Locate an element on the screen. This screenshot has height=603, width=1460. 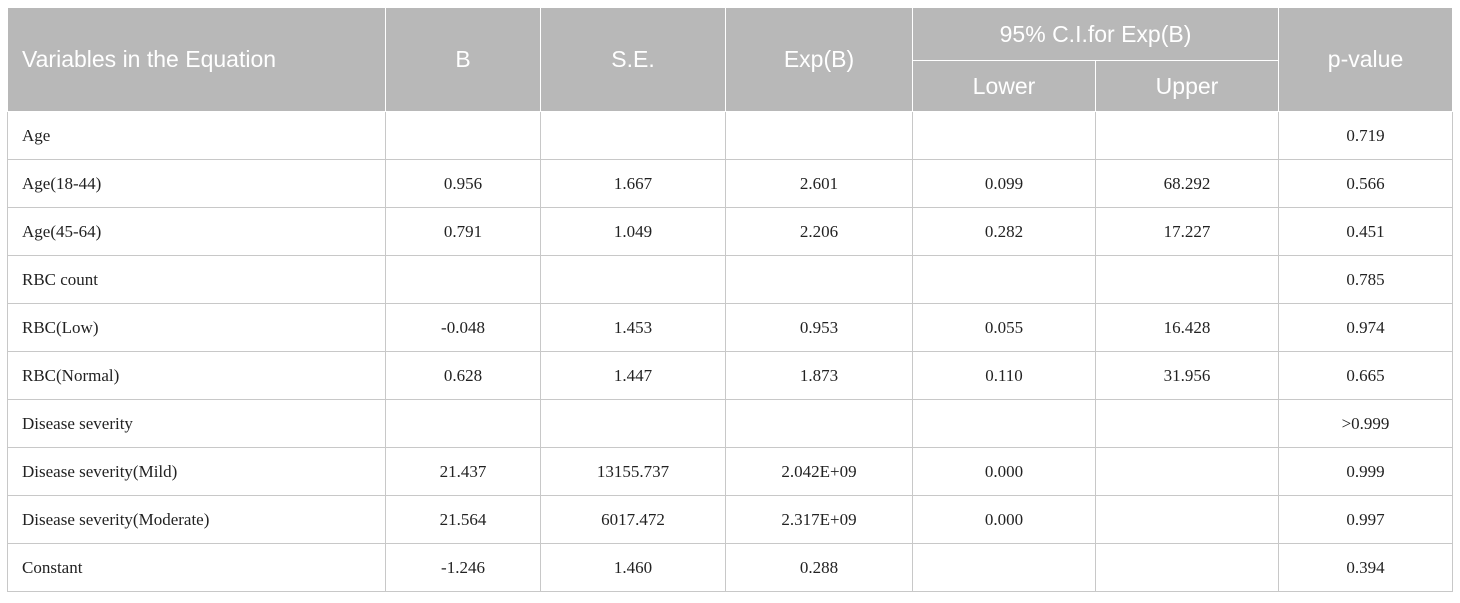
cell-label: Constant is located at coordinates (196, 567).